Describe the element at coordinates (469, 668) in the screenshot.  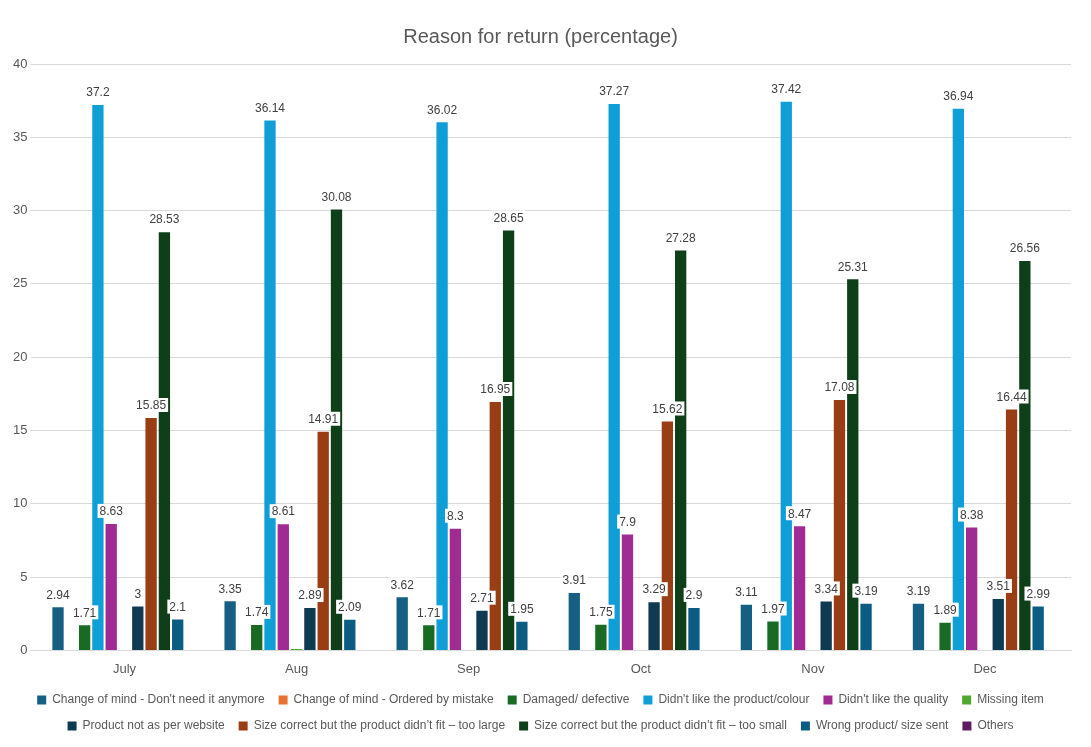
I see `x-tick-label: Sep` at that location.